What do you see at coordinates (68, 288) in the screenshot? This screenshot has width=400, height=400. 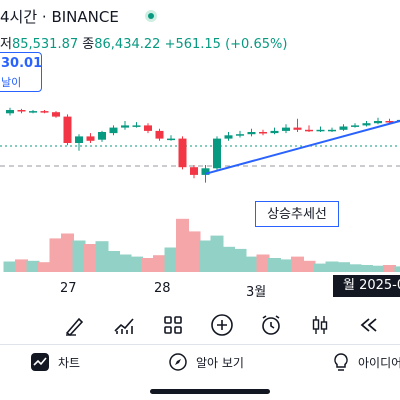 I see `x-axis-label-27: 27` at bounding box center [68, 288].